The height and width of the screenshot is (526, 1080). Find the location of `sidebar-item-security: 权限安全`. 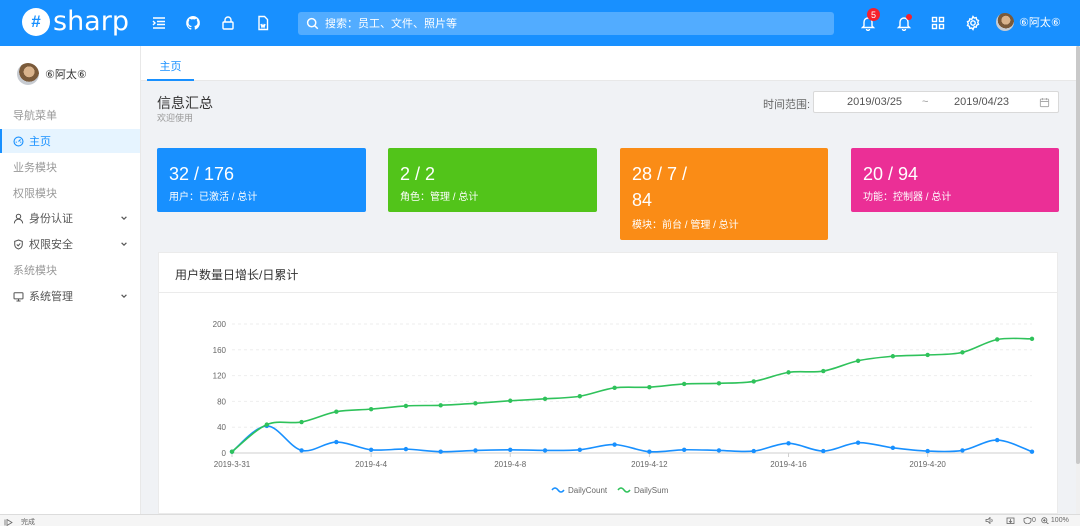

sidebar-item-security: 权限安全 is located at coordinates (70, 244).